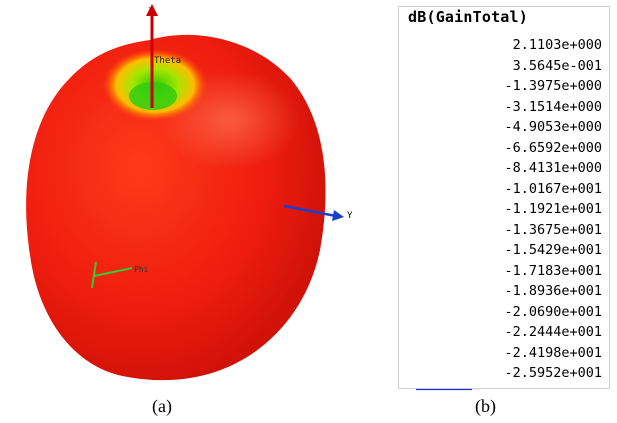  I want to click on z-axis-arrowhead, so click(152, 10).